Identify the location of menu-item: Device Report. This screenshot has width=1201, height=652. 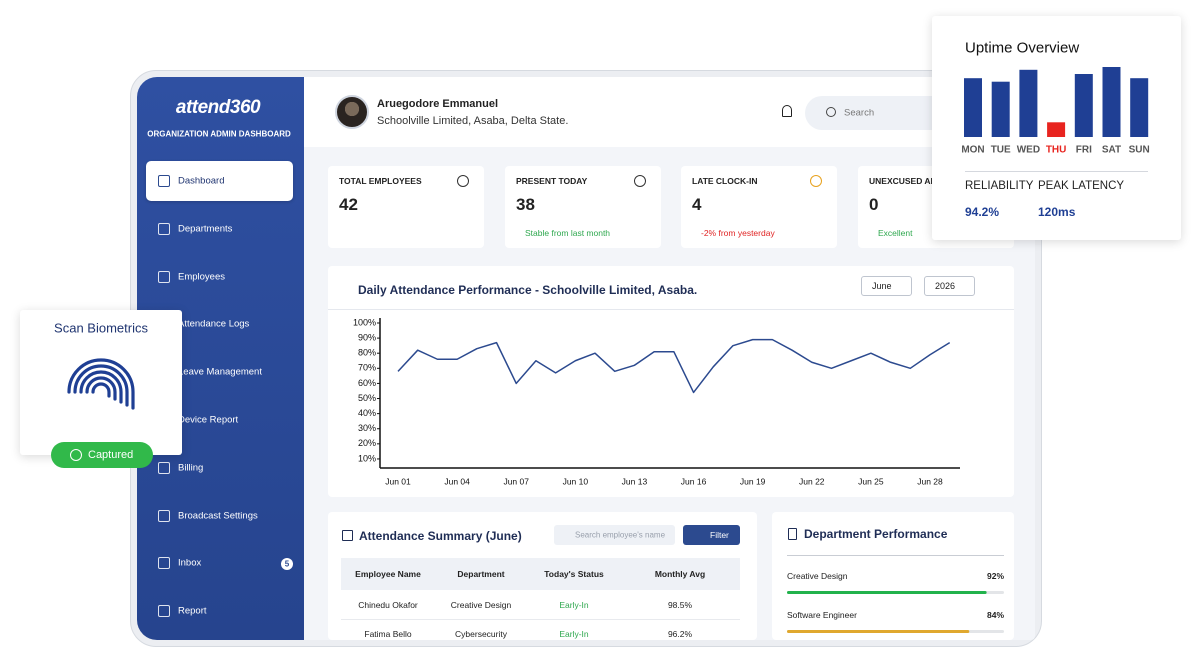
(208, 420).